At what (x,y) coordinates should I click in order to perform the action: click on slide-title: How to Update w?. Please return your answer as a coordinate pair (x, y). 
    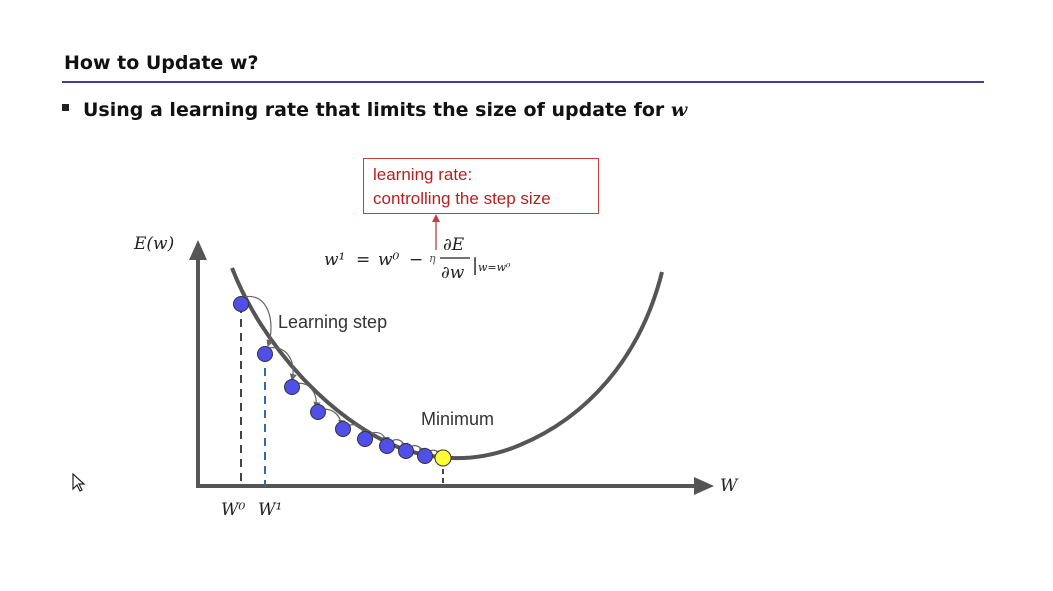
    Looking at the image, I should click on (161, 63).